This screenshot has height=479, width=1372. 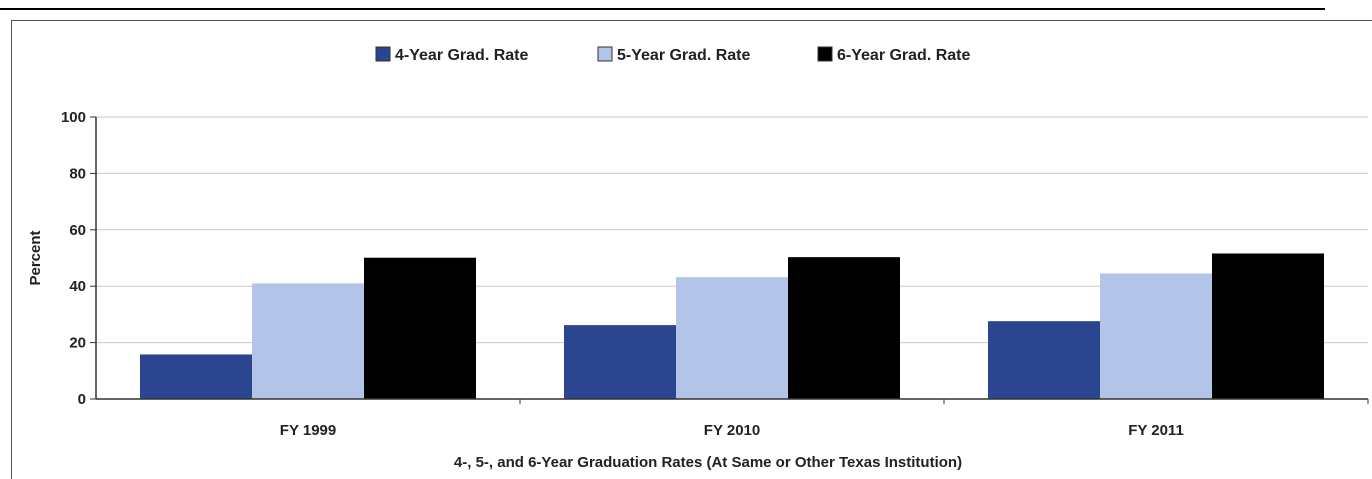 What do you see at coordinates (77, 173) in the screenshot?
I see `y-tick-label: 80` at bounding box center [77, 173].